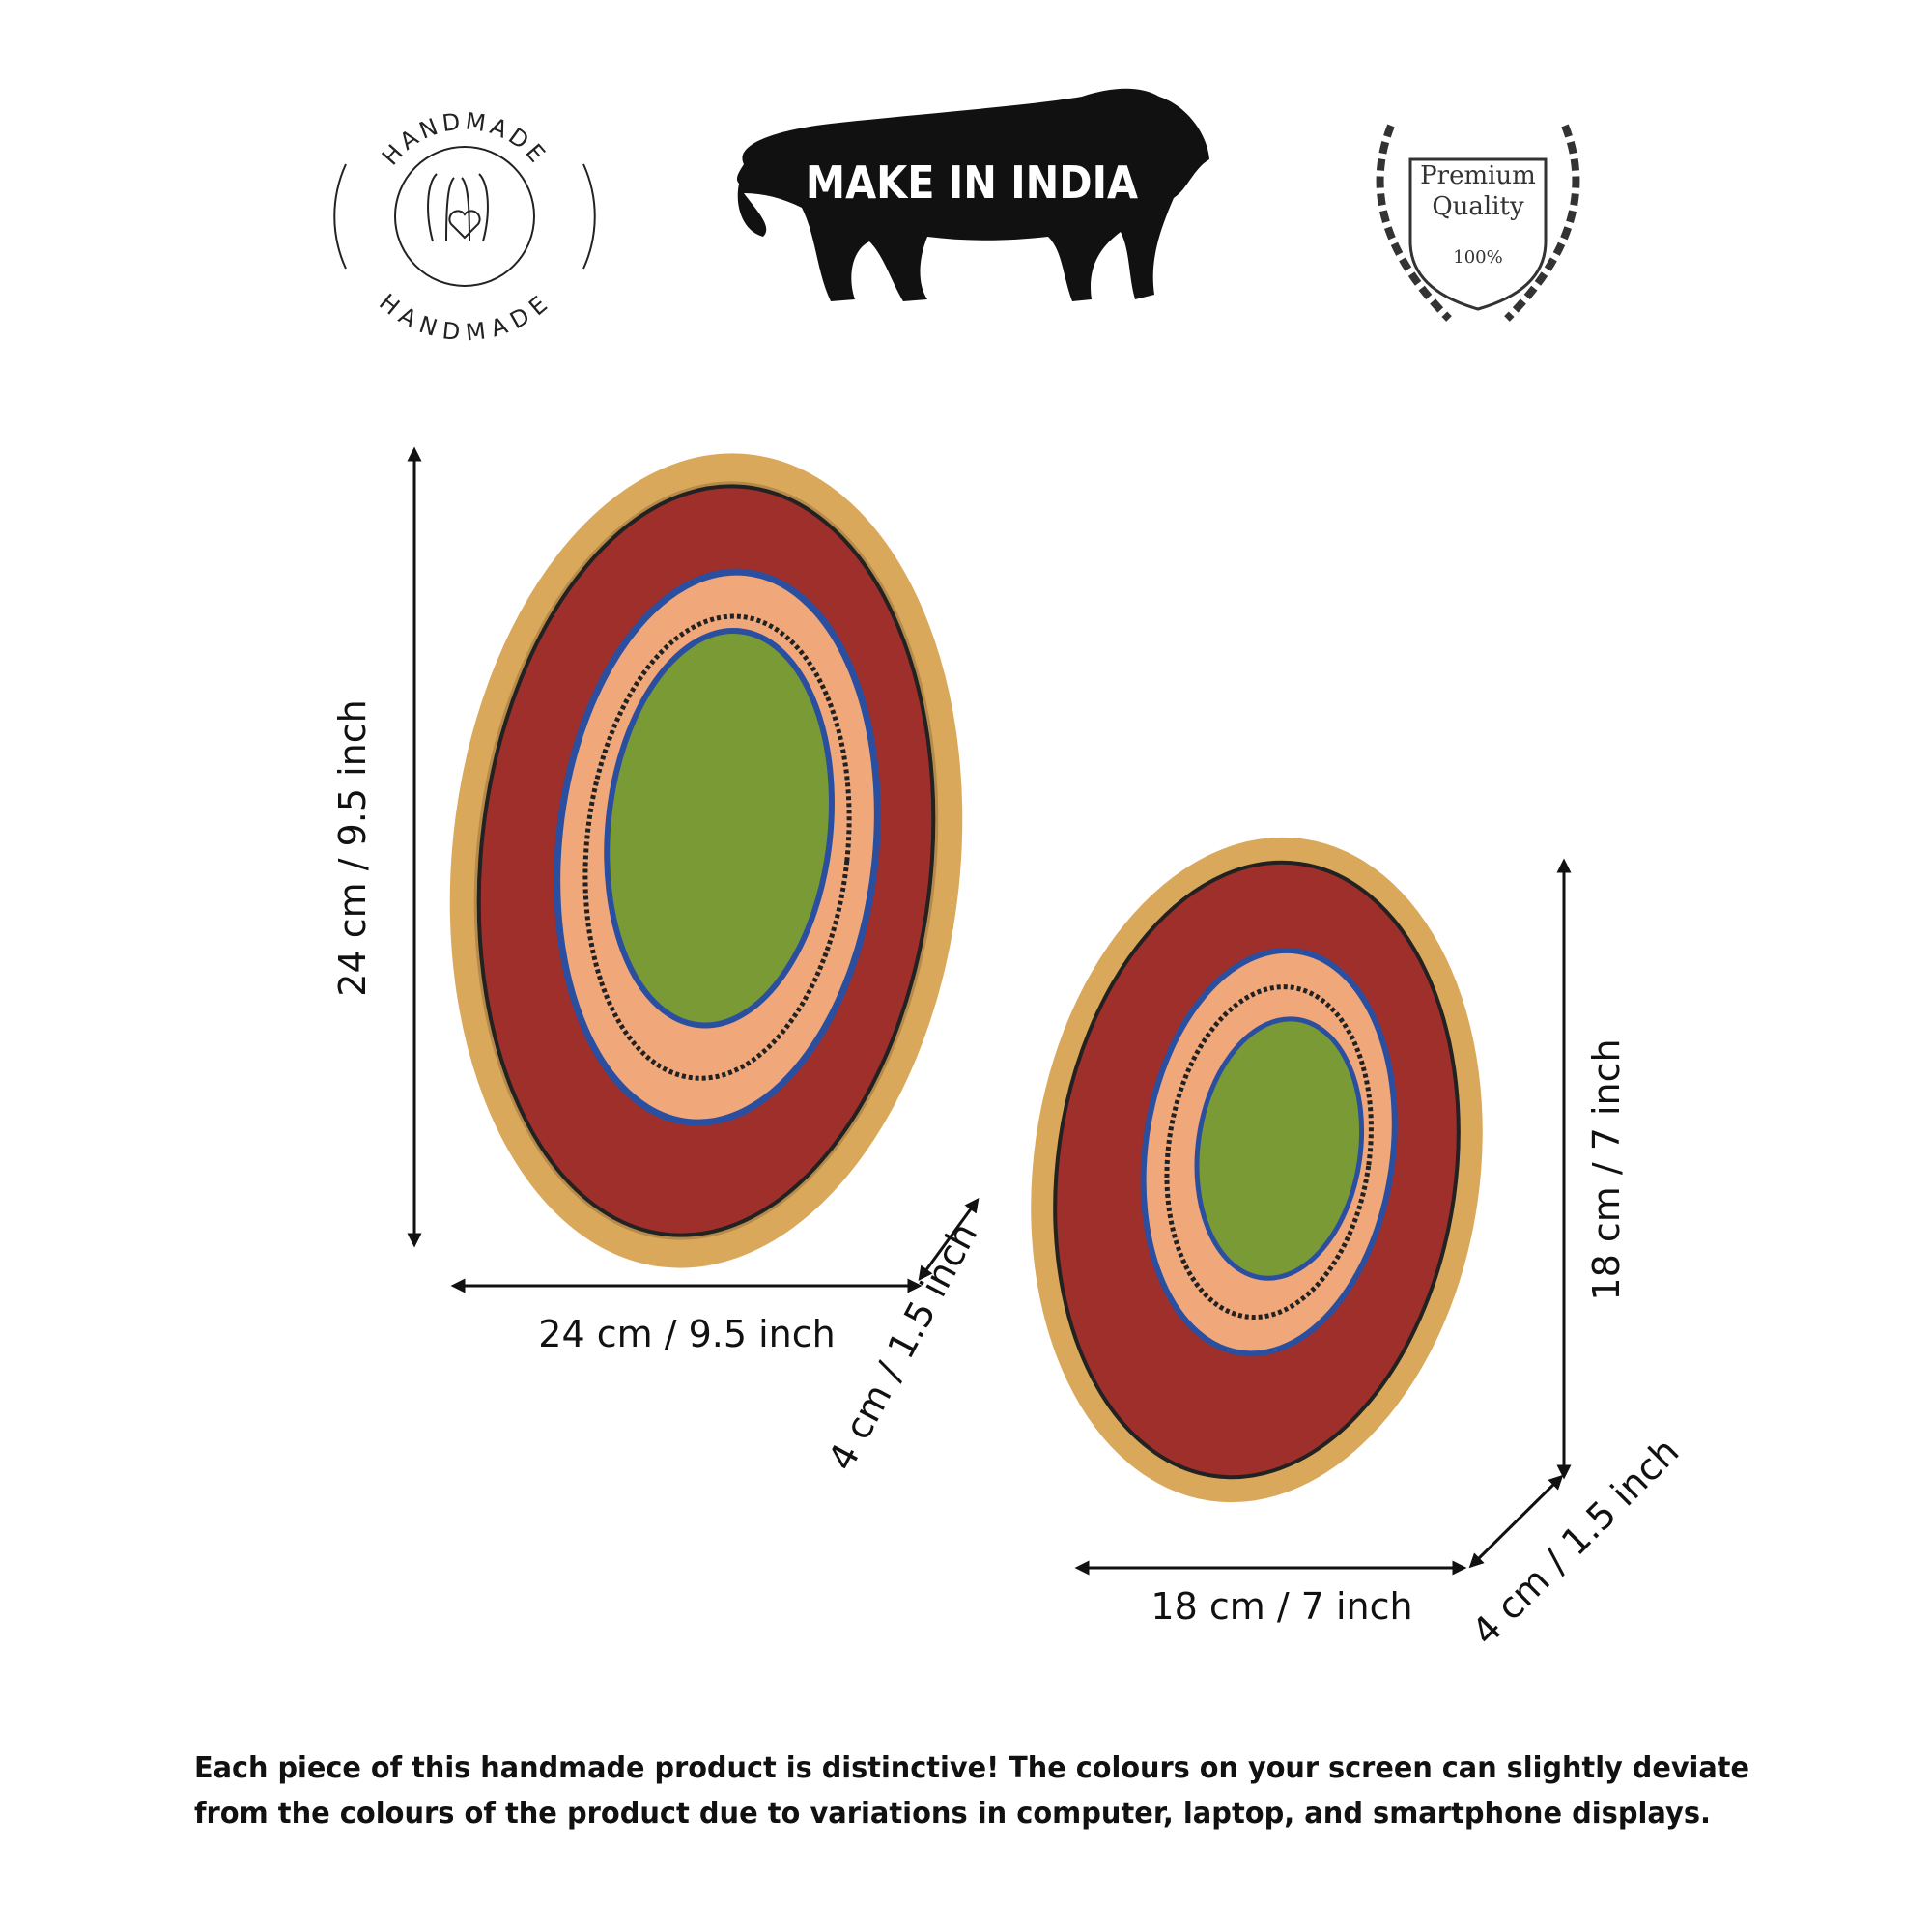 Image resolution: width=1932 pixels, height=1932 pixels. I want to click on lion-silhouette, so click(972, 194).